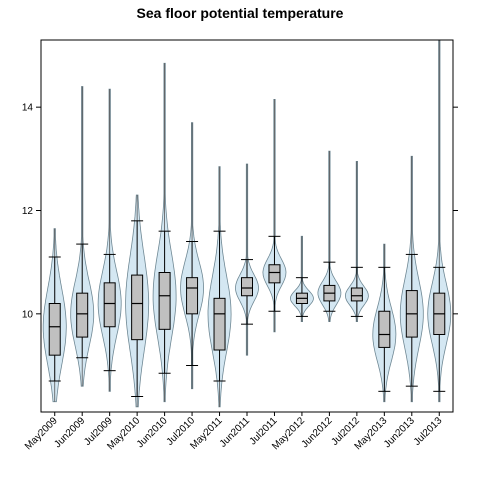 The width and height of the screenshot is (480, 480). What do you see at coordinates (109, 240) in the screenshot?
I see `violin-group-Jul2009` at bounding box center [109, 240].